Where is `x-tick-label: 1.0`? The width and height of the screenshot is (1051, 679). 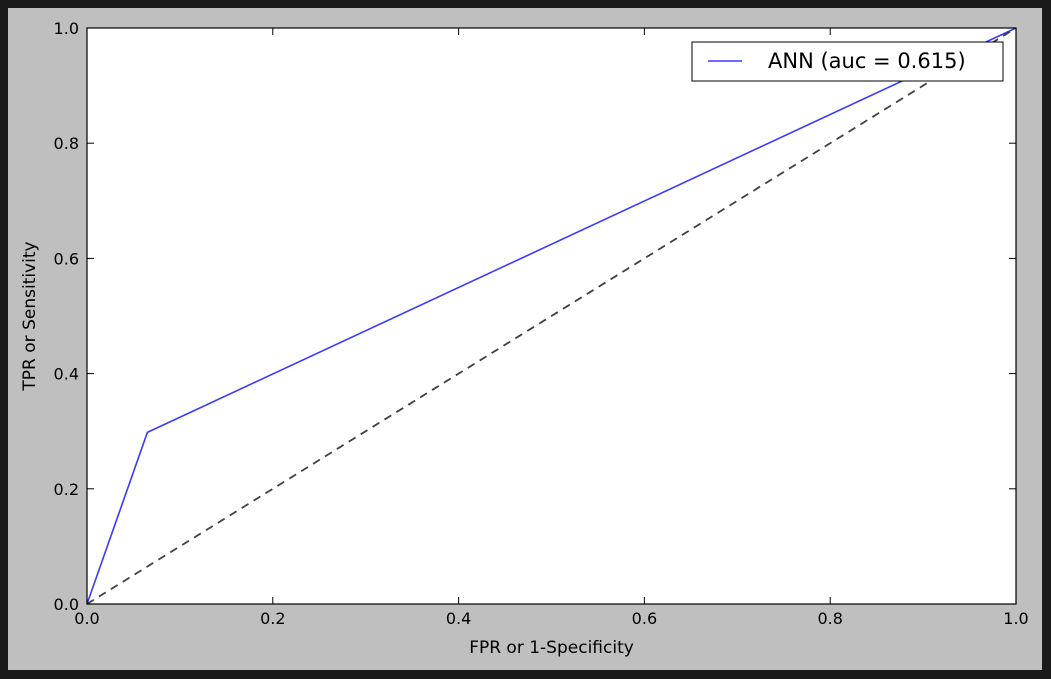
x-tick-label: 1.0 is located at coordinates (1015, 618).